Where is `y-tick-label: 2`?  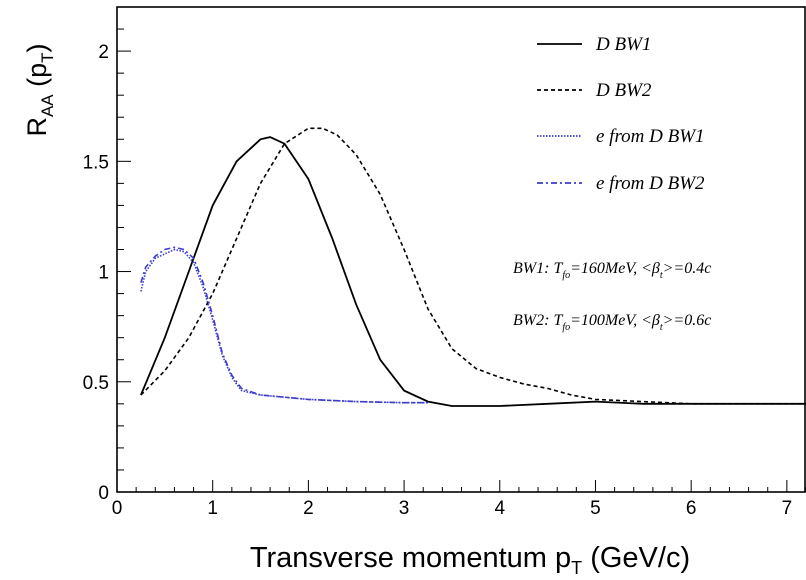 y-tick-label: 2 is located at coordinates (103, 52).